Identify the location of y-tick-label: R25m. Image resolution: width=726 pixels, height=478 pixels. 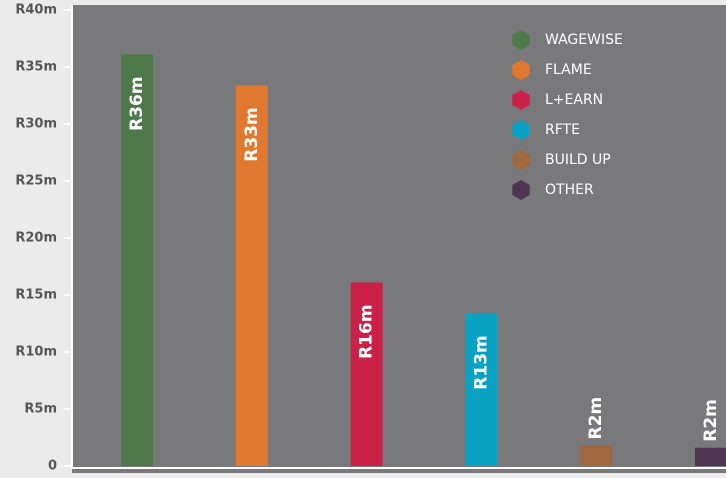
(36, 181).